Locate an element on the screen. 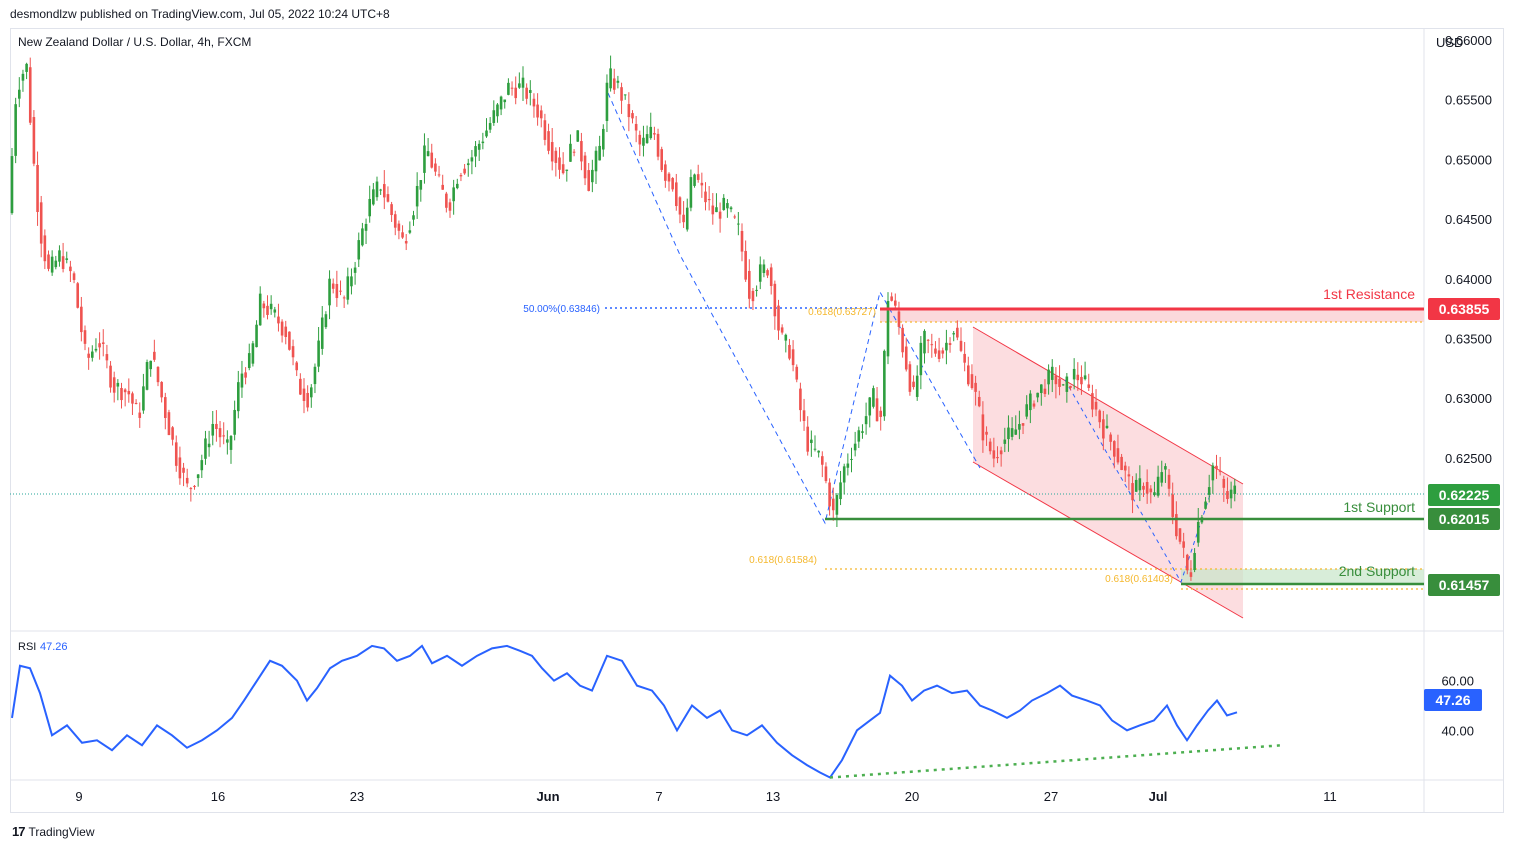 This screenshot has height=849, width=1514. fib-c-label: 0.618(0.61403) is located at coordinates (1139, 579).